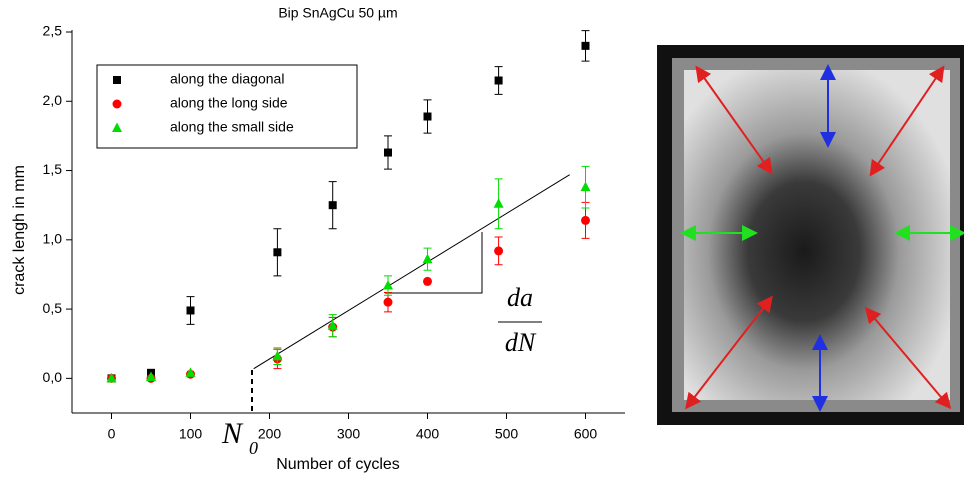 This screenshot has height=483, width=964. I want to click on x-tick-label: 0, so click(112, 434).